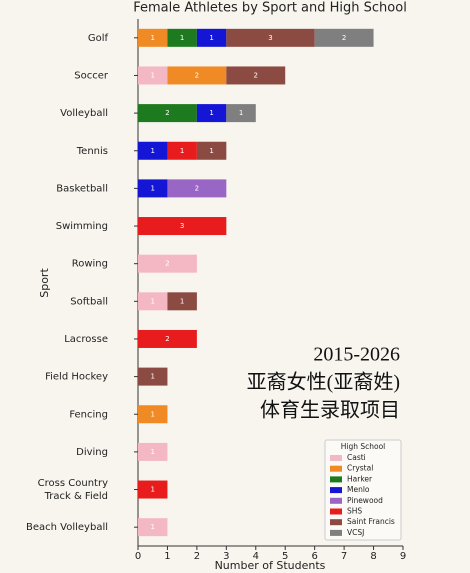 The width and height of the screenshot is (470, 573). What do you see at coordinates (89, 301) in the screenshot?
I see `y-tick-label: Softball` at bounding box center [89, 301].